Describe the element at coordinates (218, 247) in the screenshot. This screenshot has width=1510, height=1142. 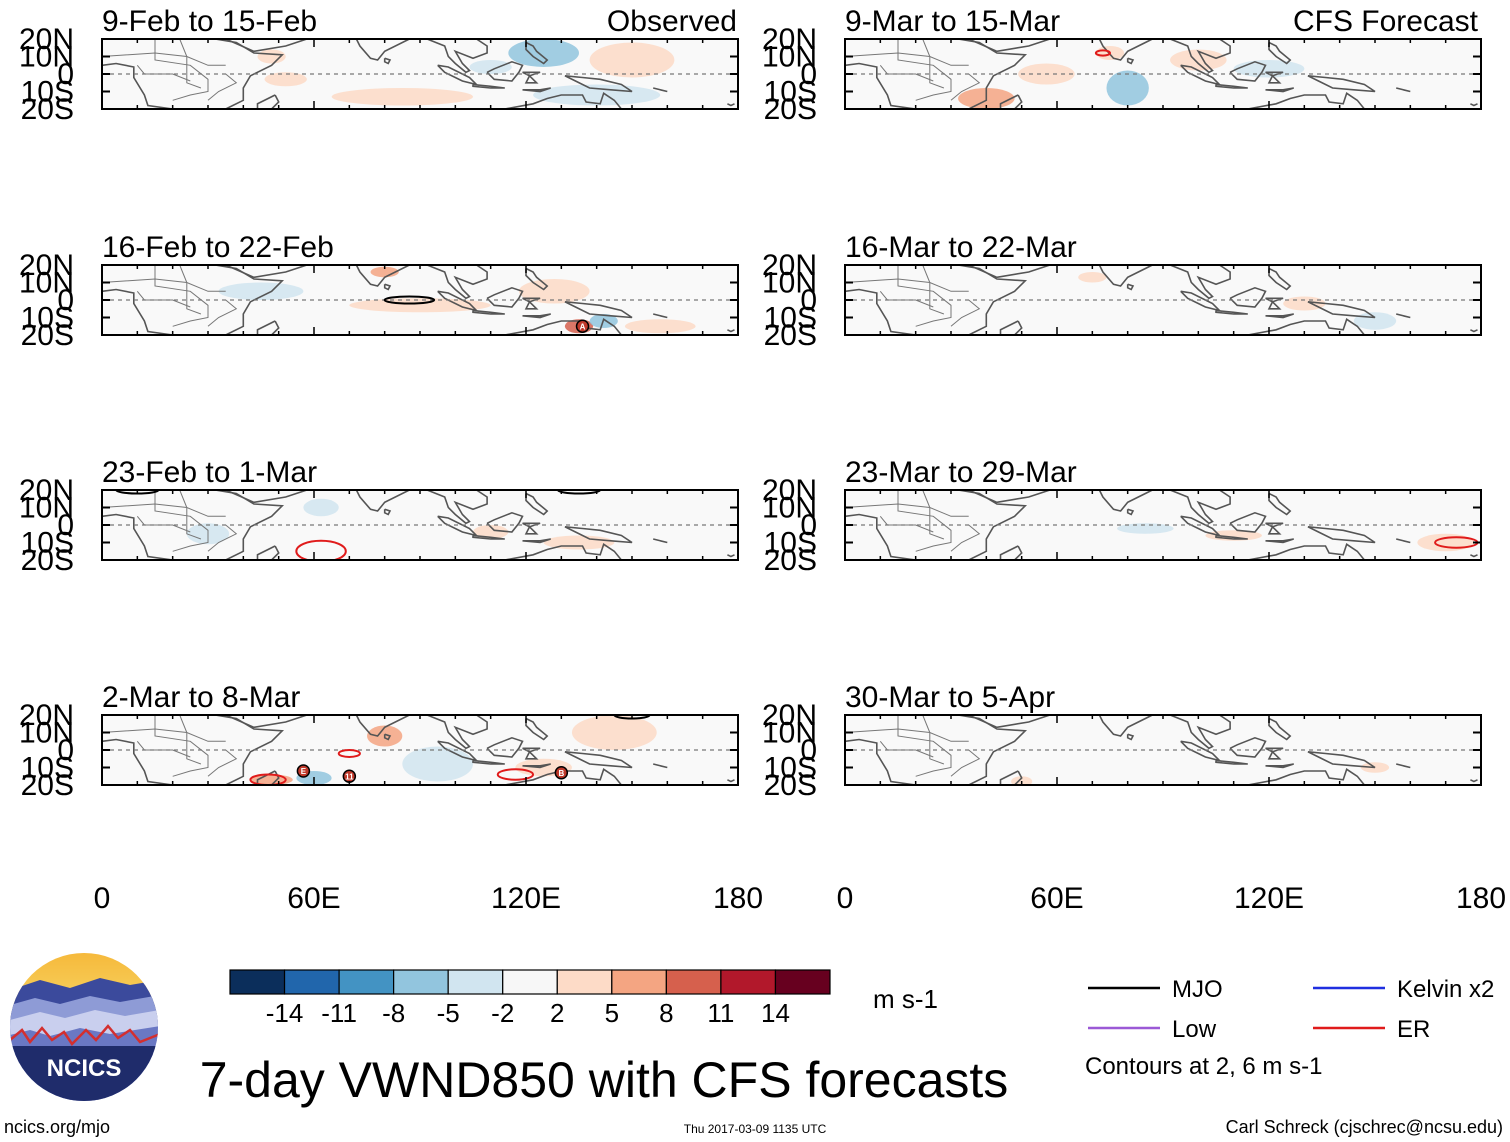
I see `panel-period-title: 16-Feb to 22-Feb` at that location.